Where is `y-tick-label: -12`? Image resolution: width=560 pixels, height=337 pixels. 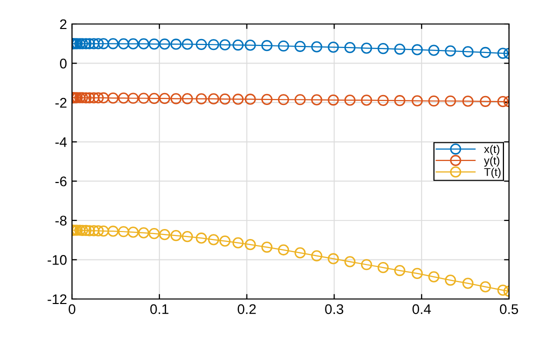 y-tick-label: -12 is located at coordinates (57, 299).